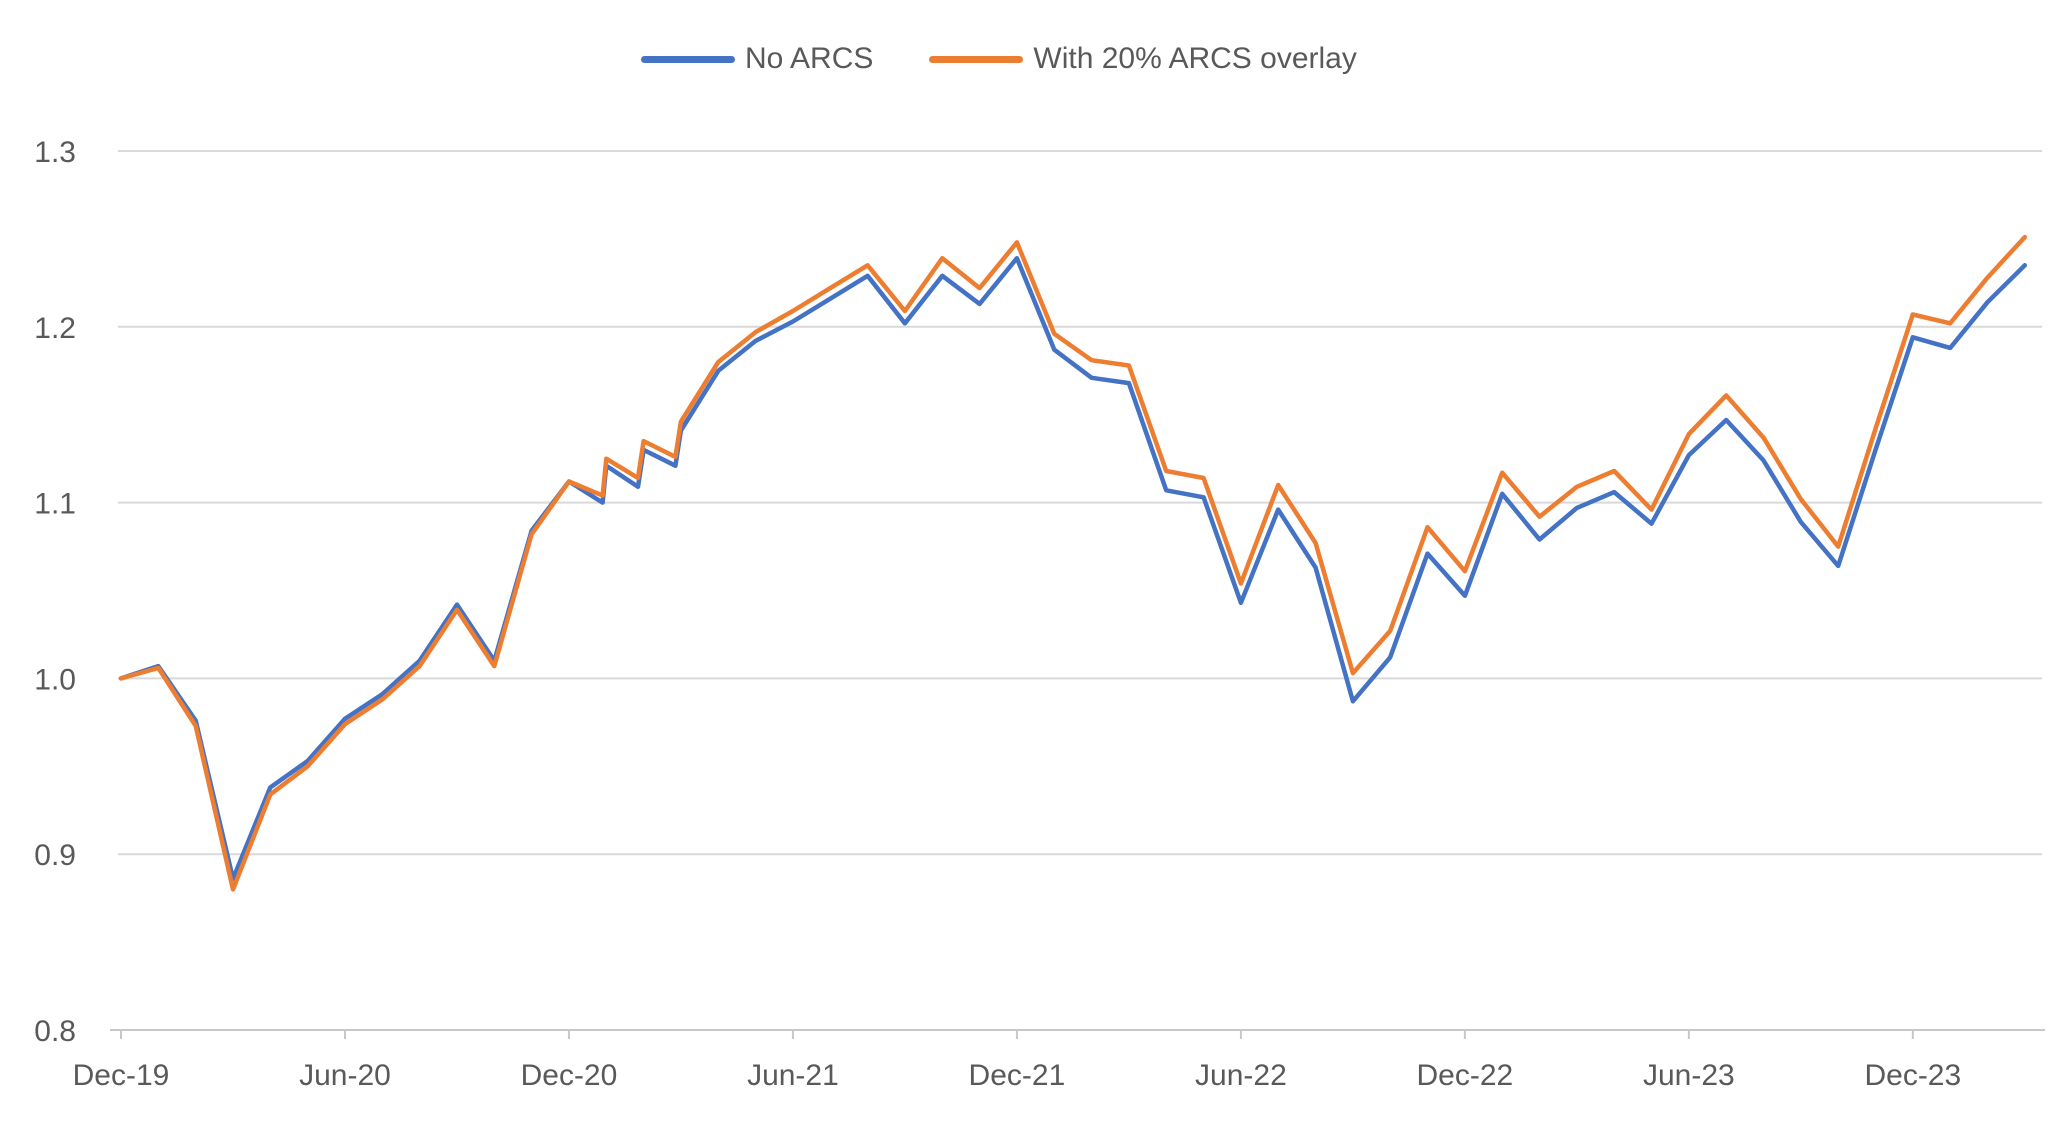  Describe the element at coordinates (1465, 1075) in the screenshot. I see `x-tick-label: Dec-22` at that location.